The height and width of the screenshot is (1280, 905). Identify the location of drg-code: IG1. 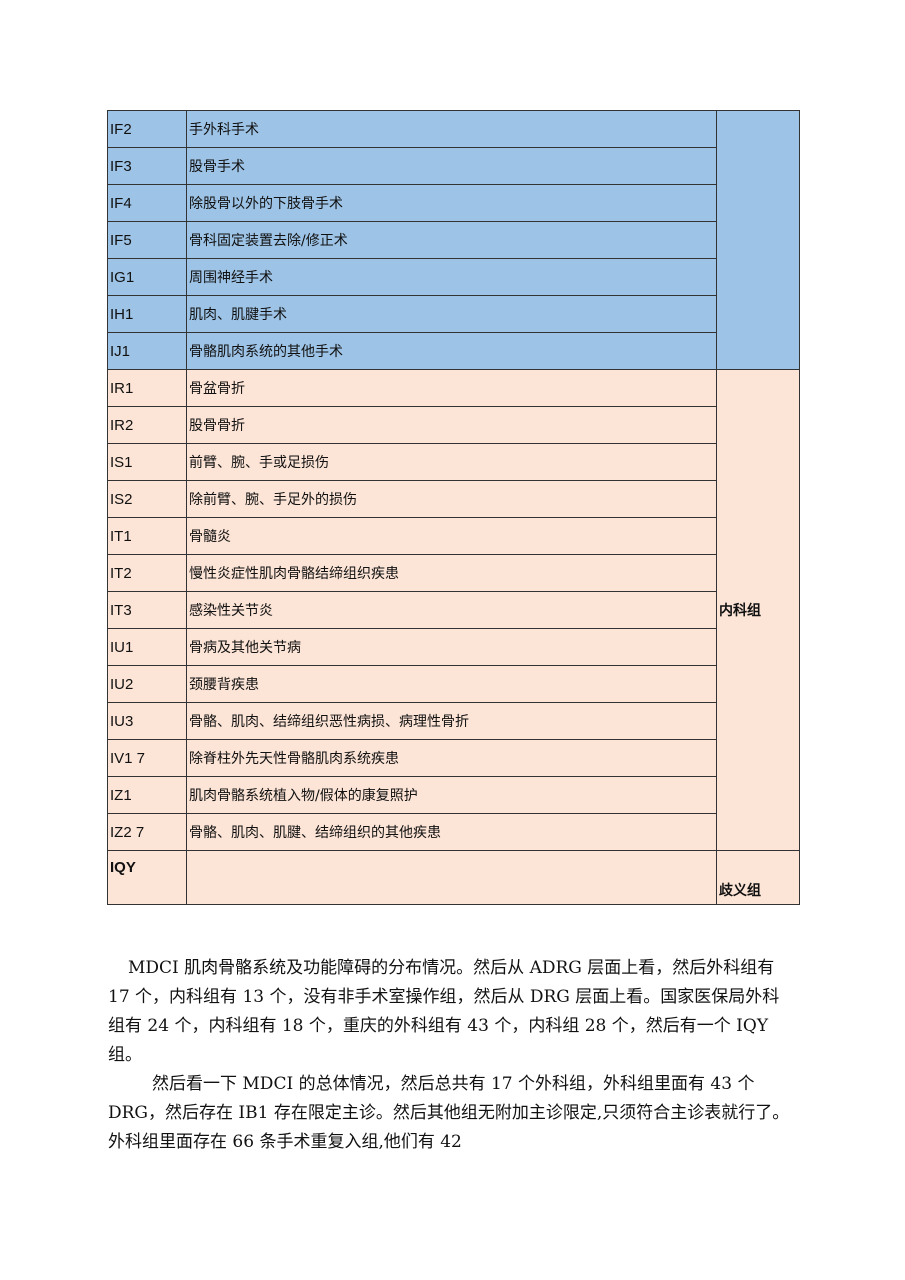
(147, 277).